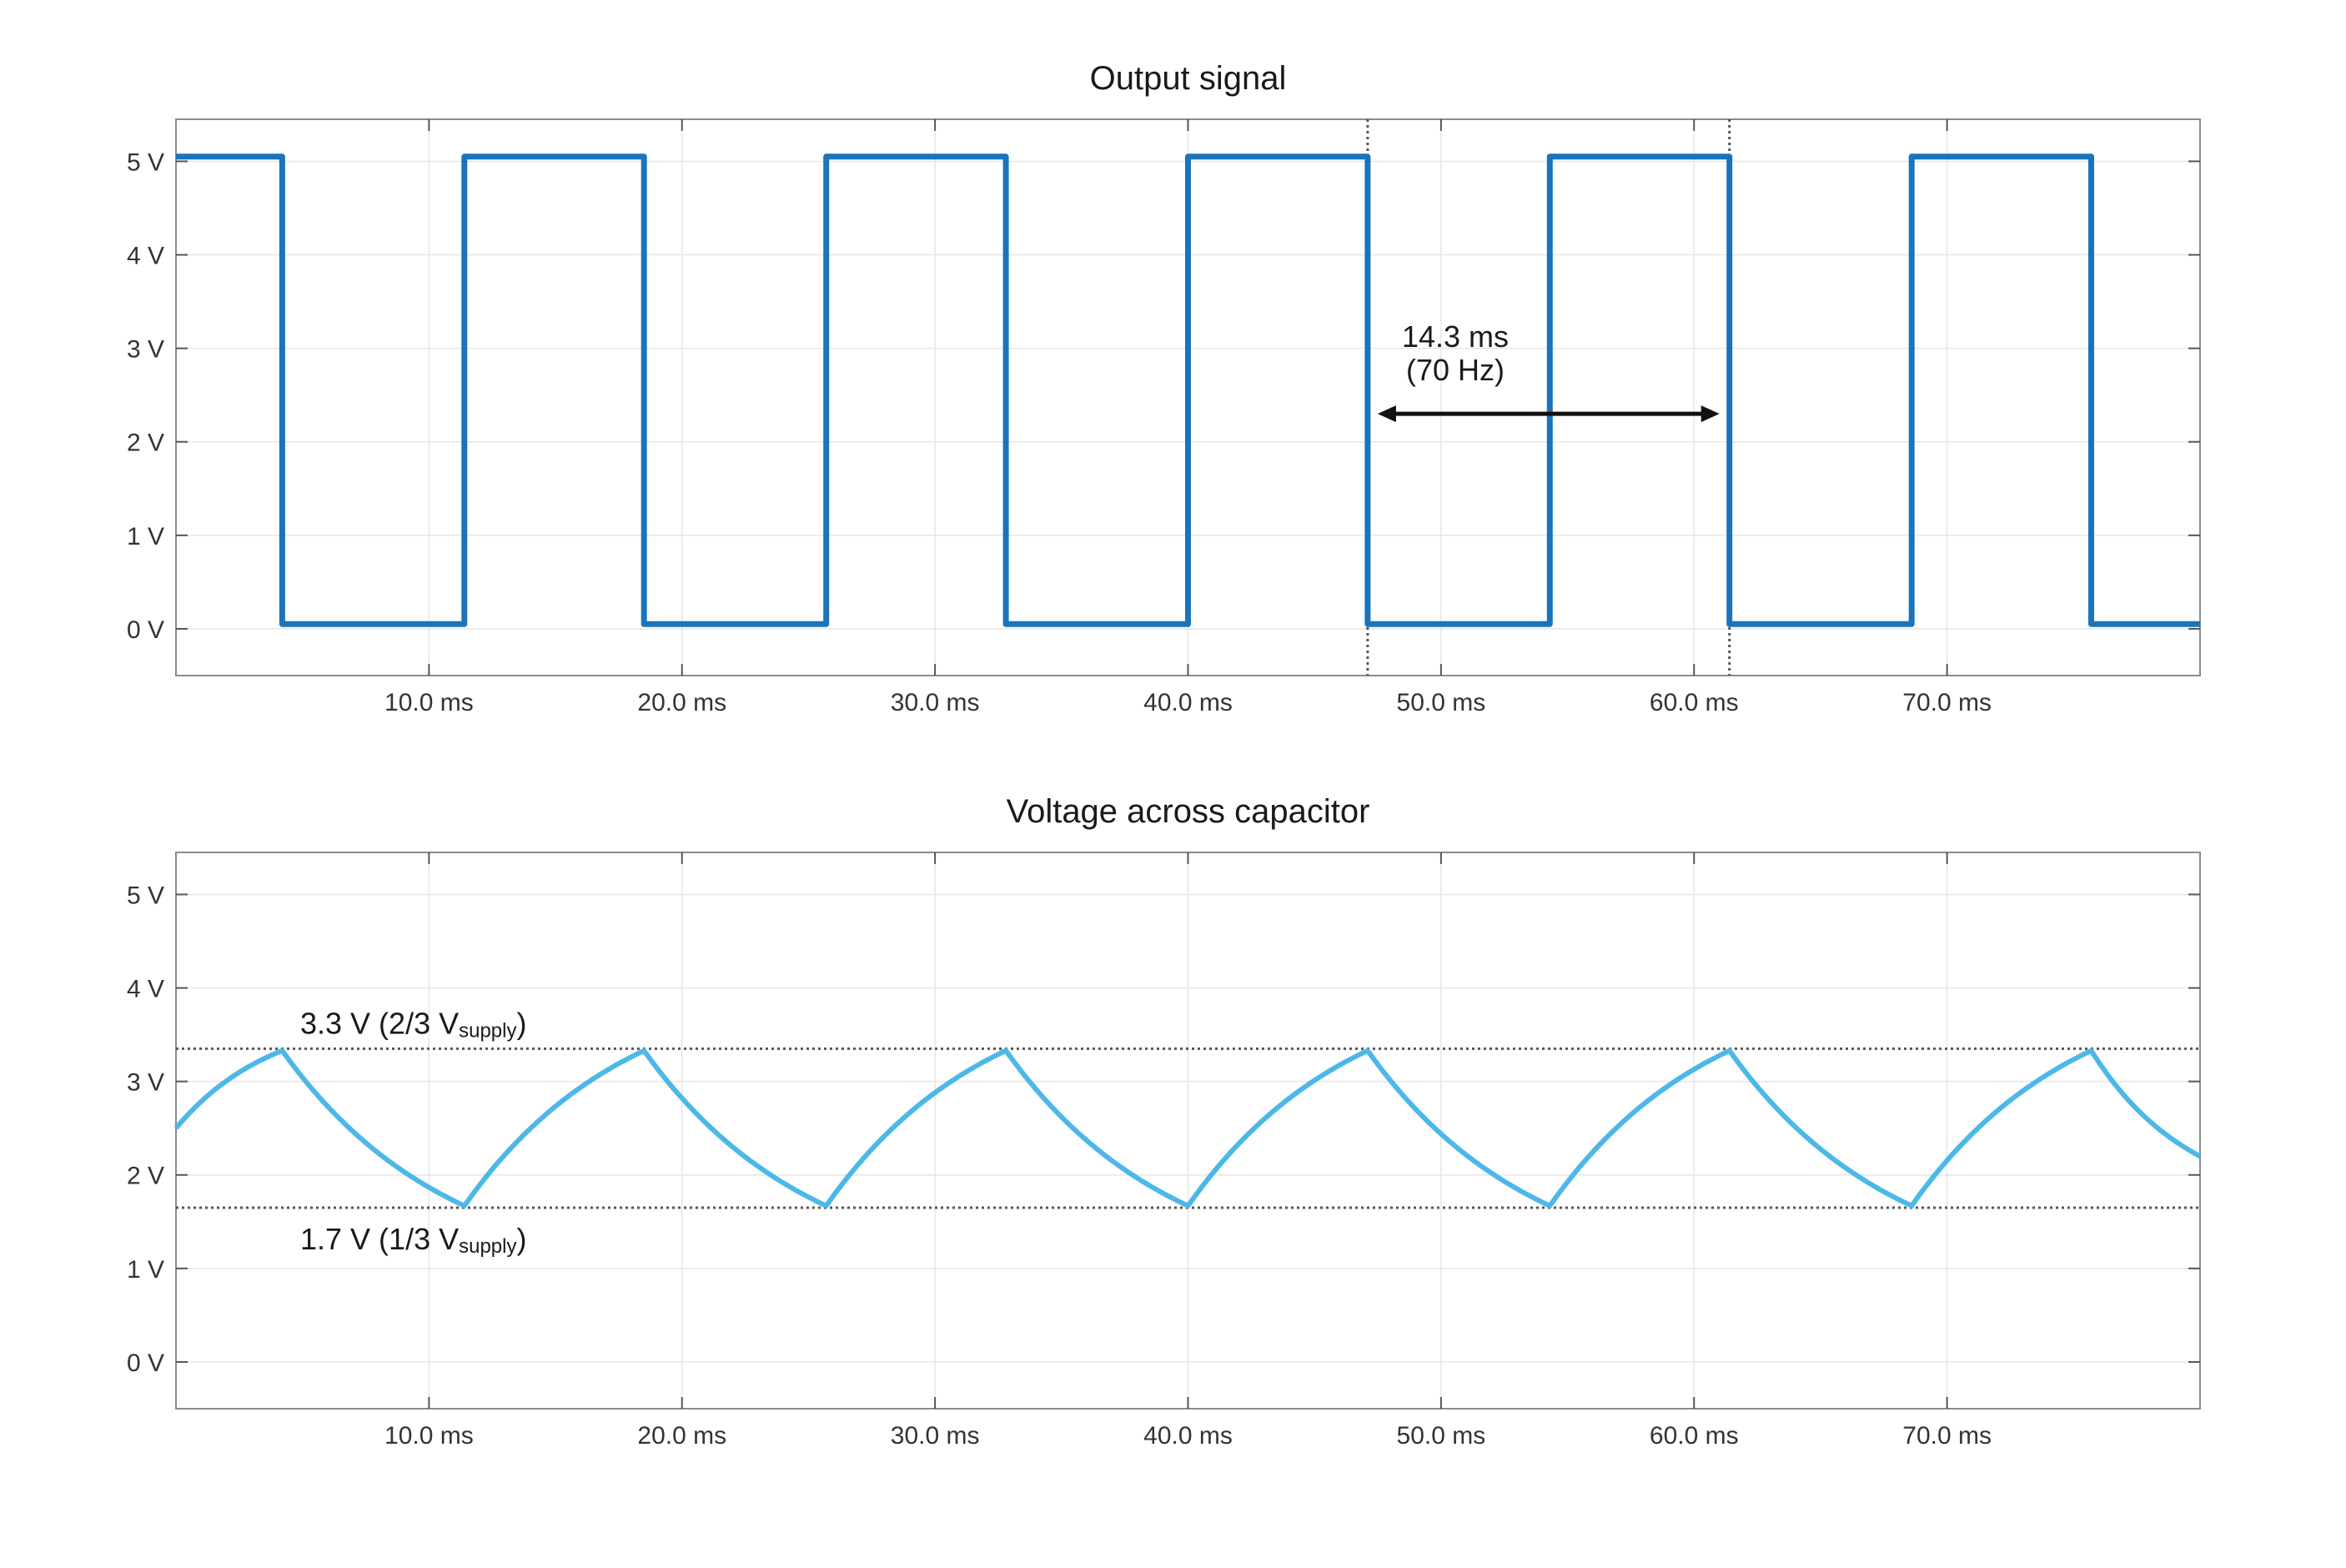 The width and height of the screenshot is (2346, 1568). What do you see at coordinates (1441, 1436) in the screenshot?
I see `capacitor-voltage-x-tick-label: 50.0 ms` at bounding box center [1441, 1436].